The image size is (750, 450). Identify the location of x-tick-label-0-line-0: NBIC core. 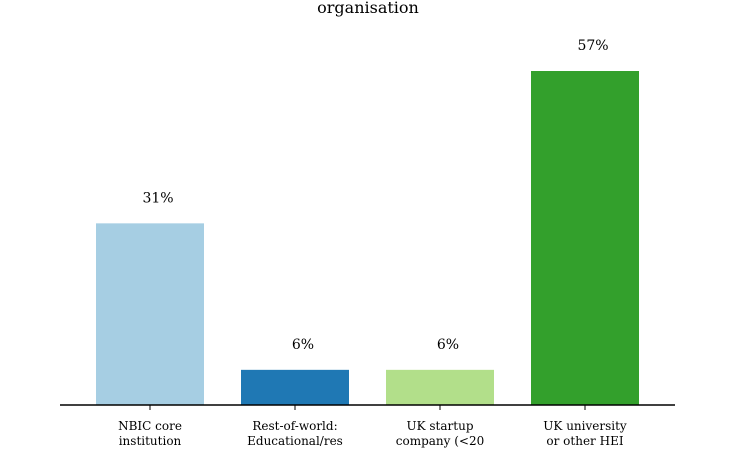
(150, 426).